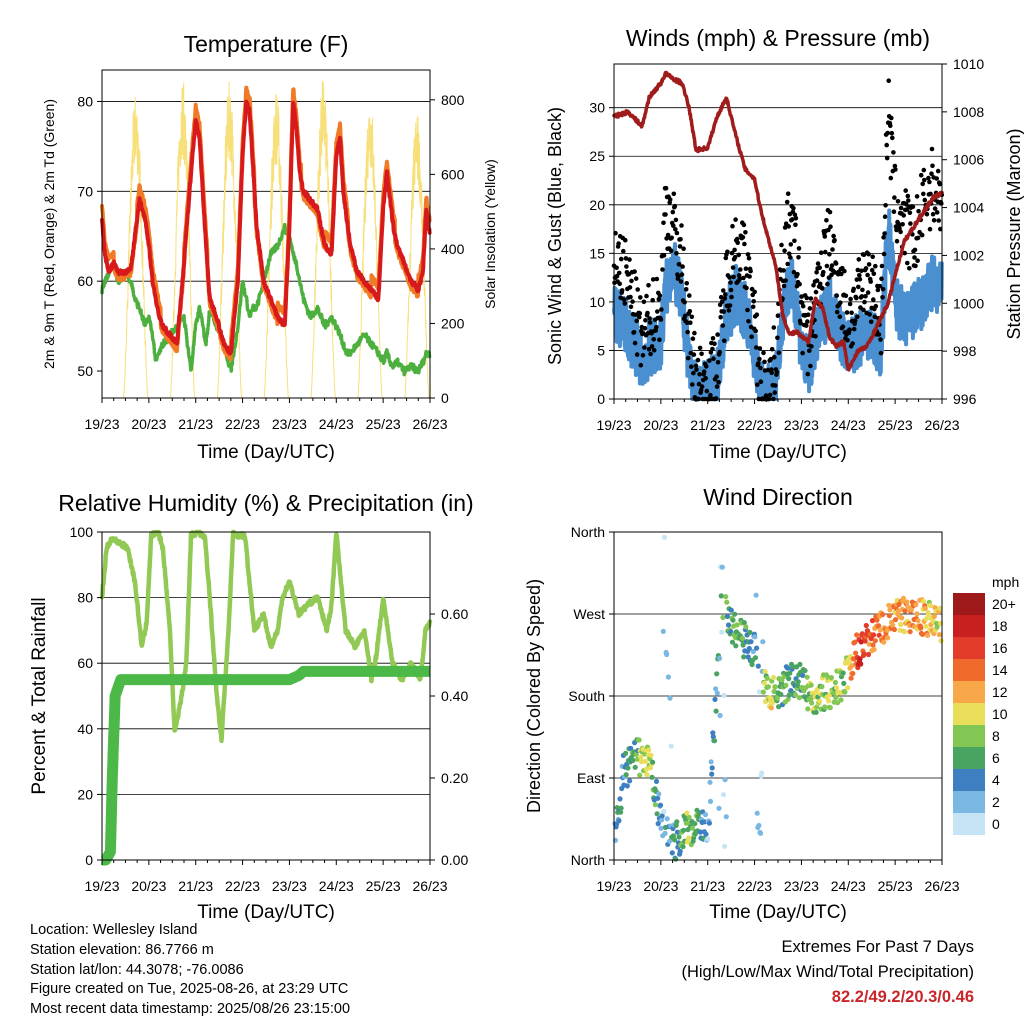  Describe the element at coordinates (242, 886) in the screenshot. I see `x-tick-label: 22/23` at that location.